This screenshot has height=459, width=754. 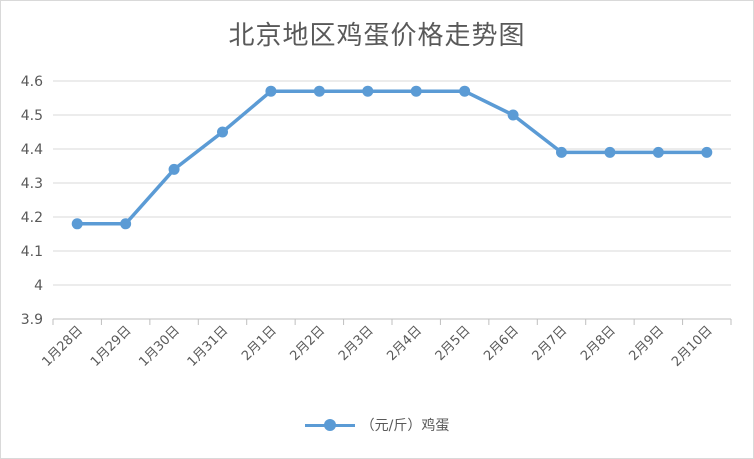 What do you see at coordinates (392, 321) in the screenshot?
I see `x-axis` at bounding box center [392, 321].